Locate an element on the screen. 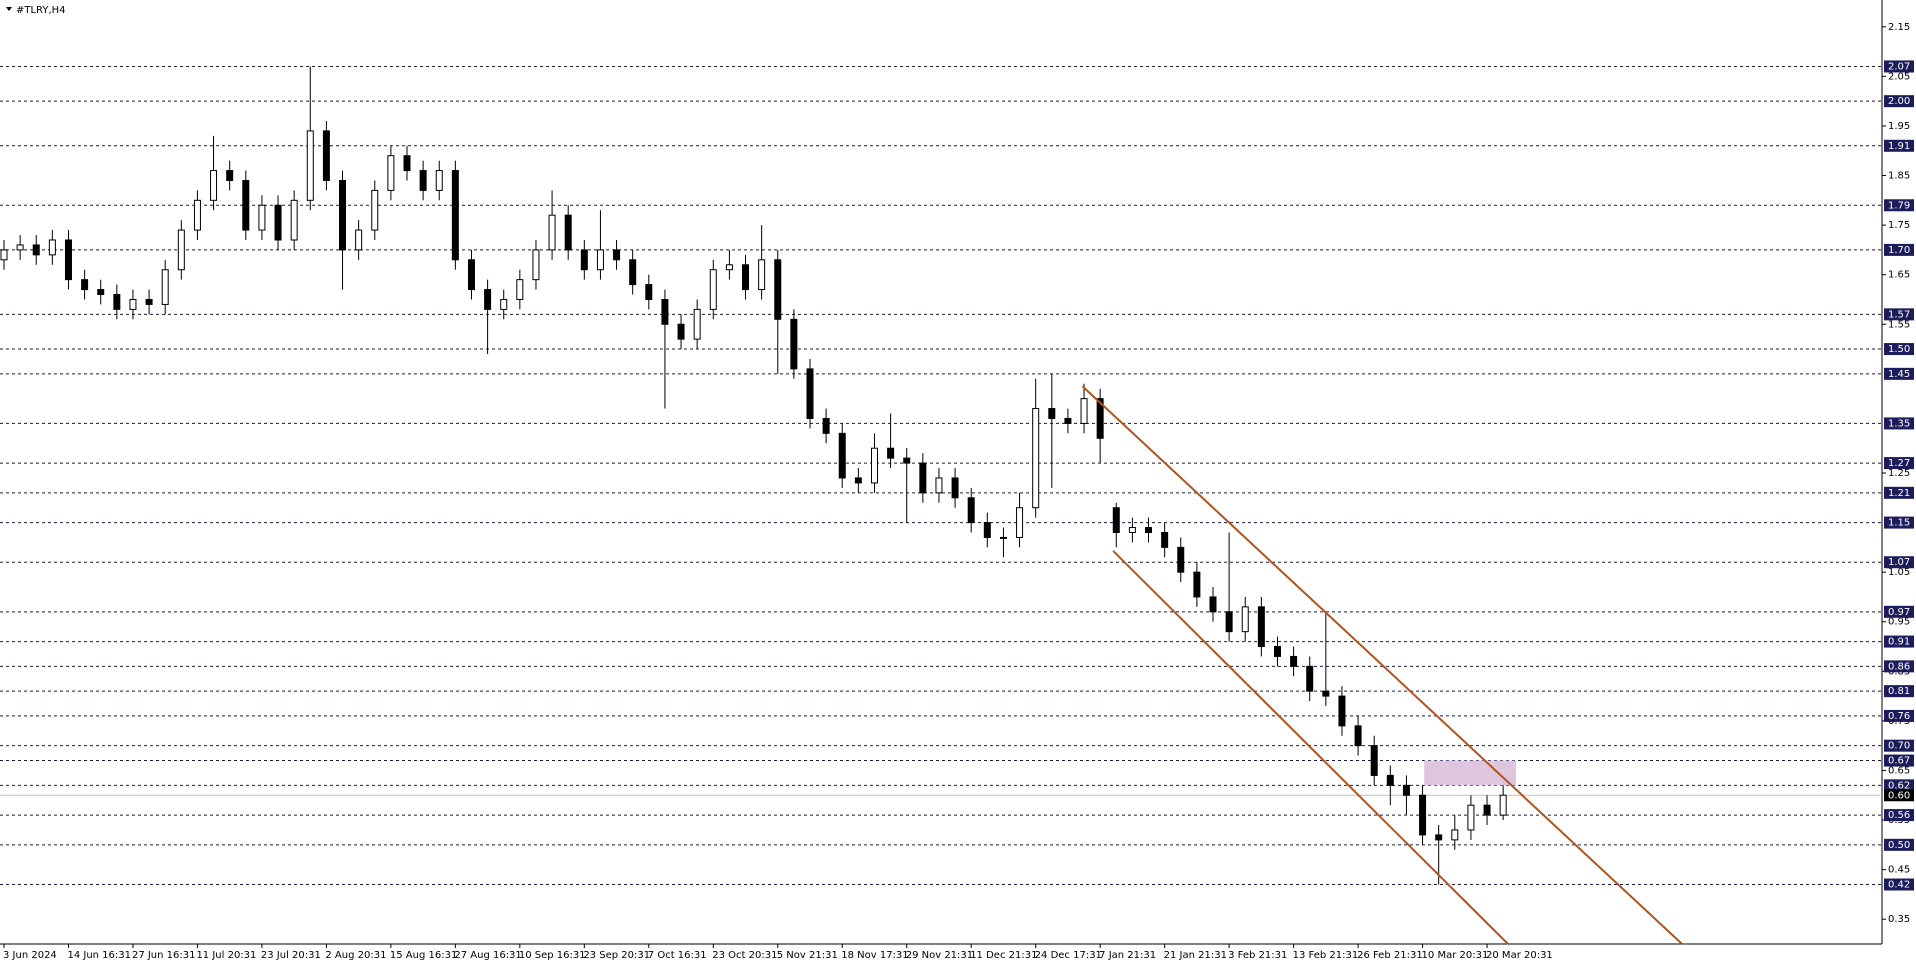 The width and height of the screenshot is (1916, 963). level-label: 1.35 is located at coordinates (1899, 423).